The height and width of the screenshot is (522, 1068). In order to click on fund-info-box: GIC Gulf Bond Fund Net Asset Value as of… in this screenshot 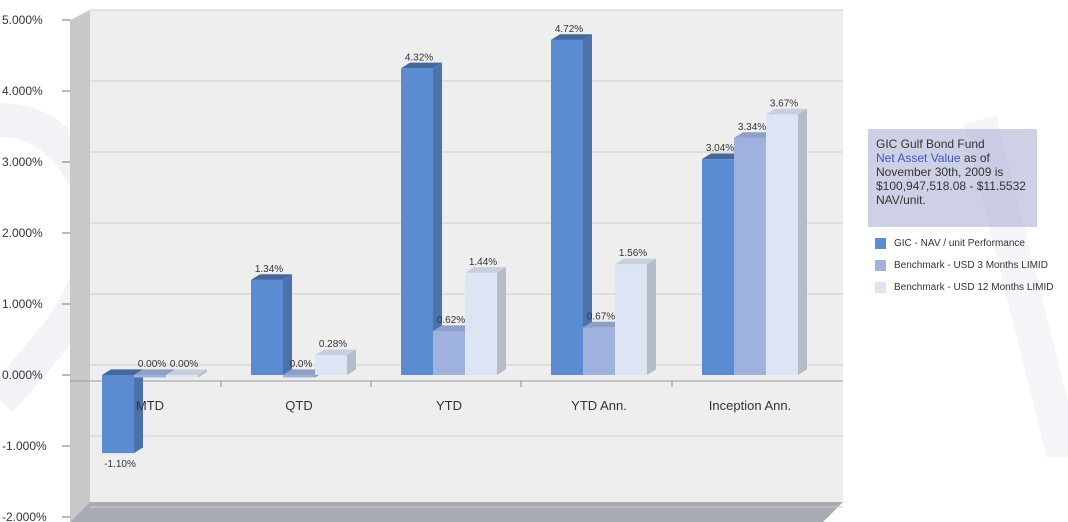, I will do `click(952, 178)`.